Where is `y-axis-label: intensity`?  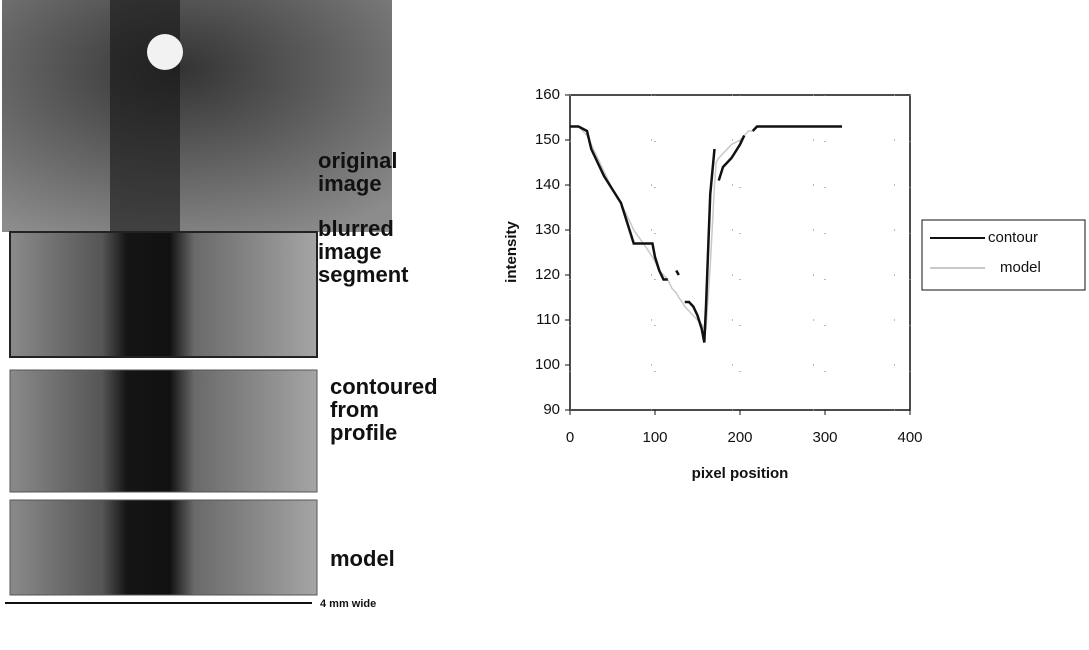
y-axis-label: intensity is located at coordinates (511, 252).